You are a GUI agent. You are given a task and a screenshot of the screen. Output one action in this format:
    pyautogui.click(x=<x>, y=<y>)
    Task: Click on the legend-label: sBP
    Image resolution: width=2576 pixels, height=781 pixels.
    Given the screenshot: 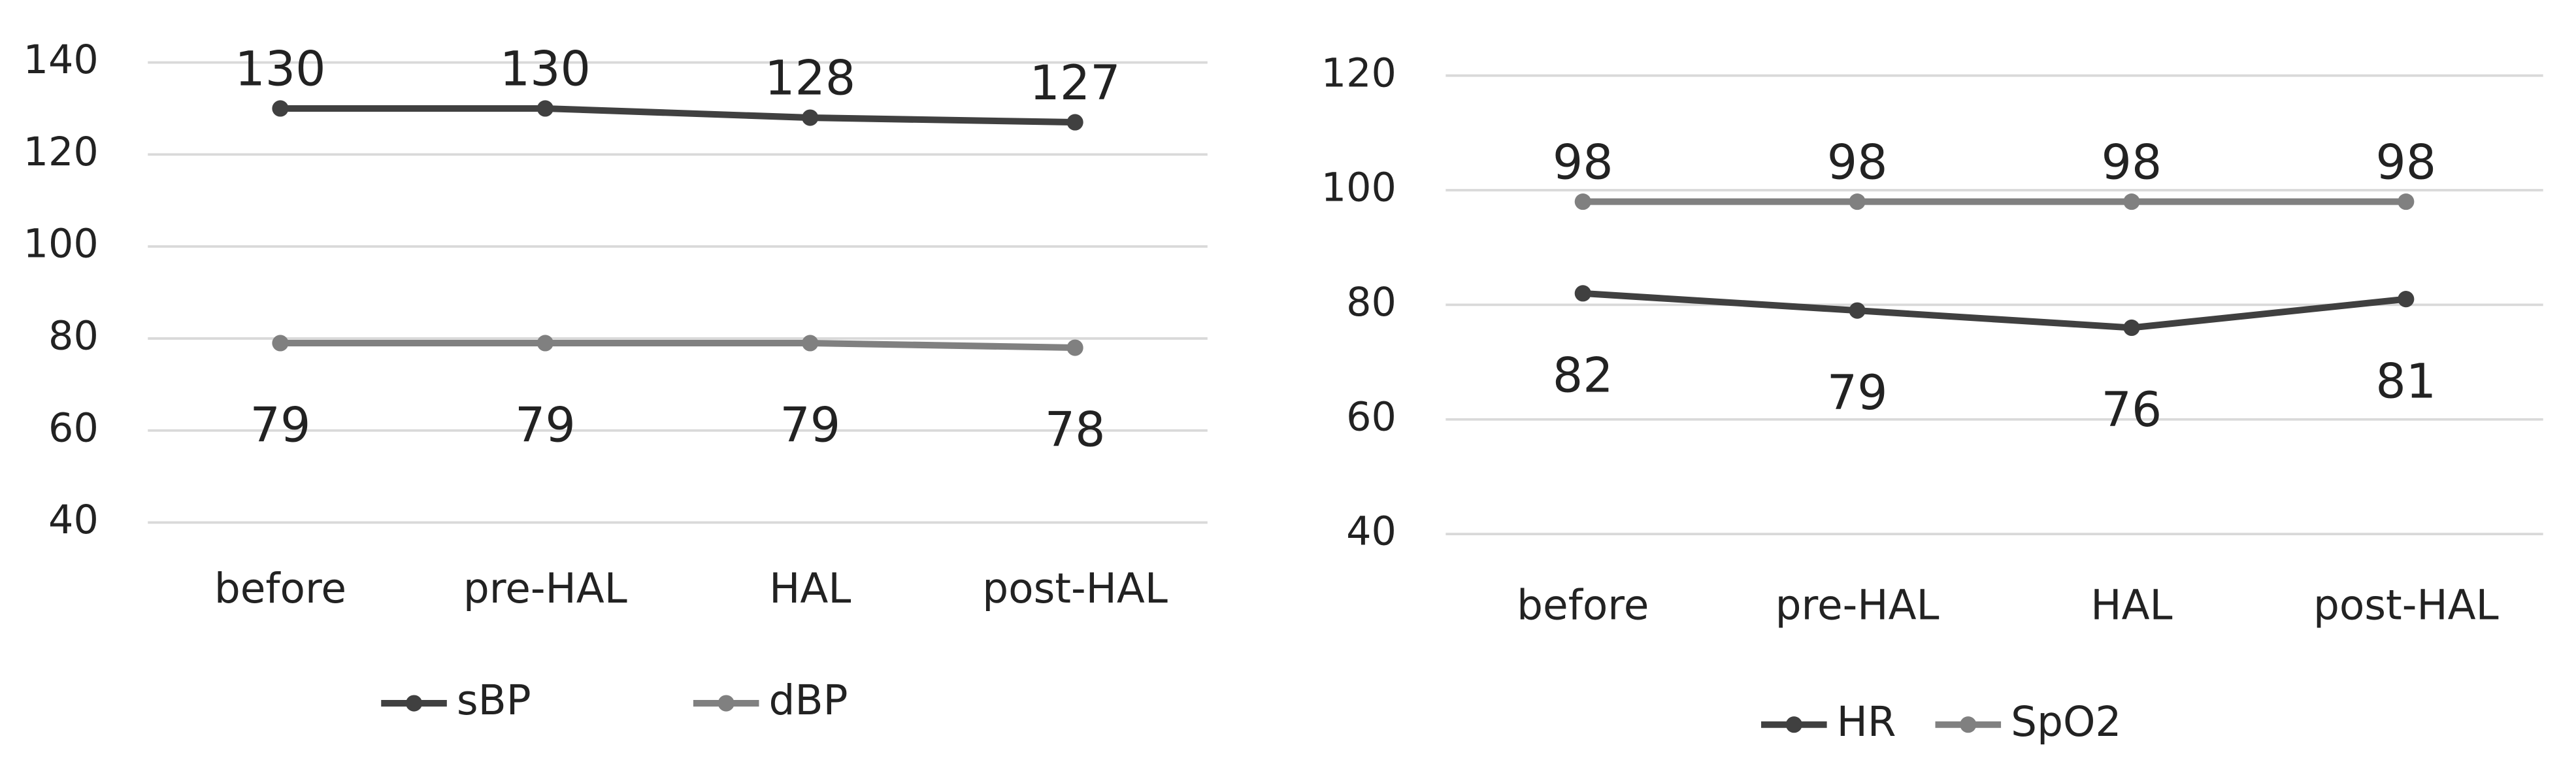 What is the action you would take?
    pyautogui.click(x=494, y=700)
    